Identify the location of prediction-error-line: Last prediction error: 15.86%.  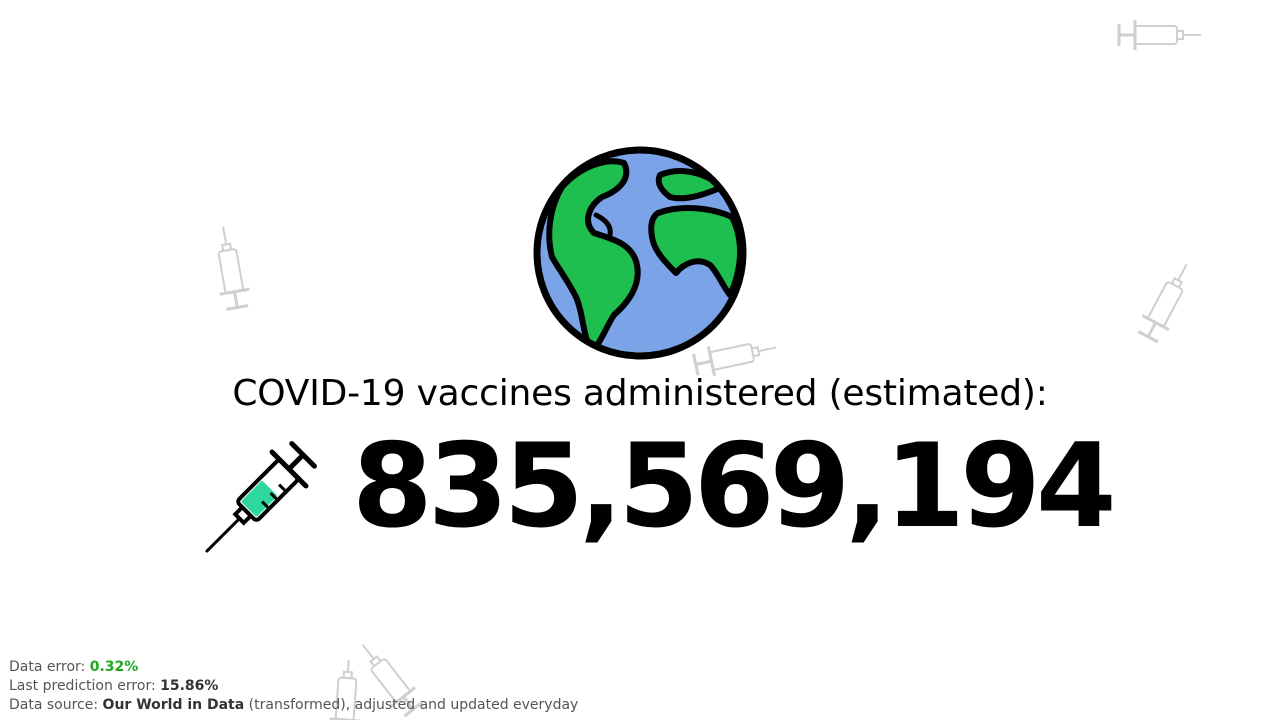
(293, 686).